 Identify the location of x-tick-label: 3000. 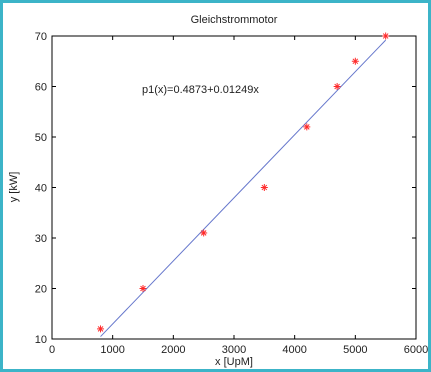
(234, 350).